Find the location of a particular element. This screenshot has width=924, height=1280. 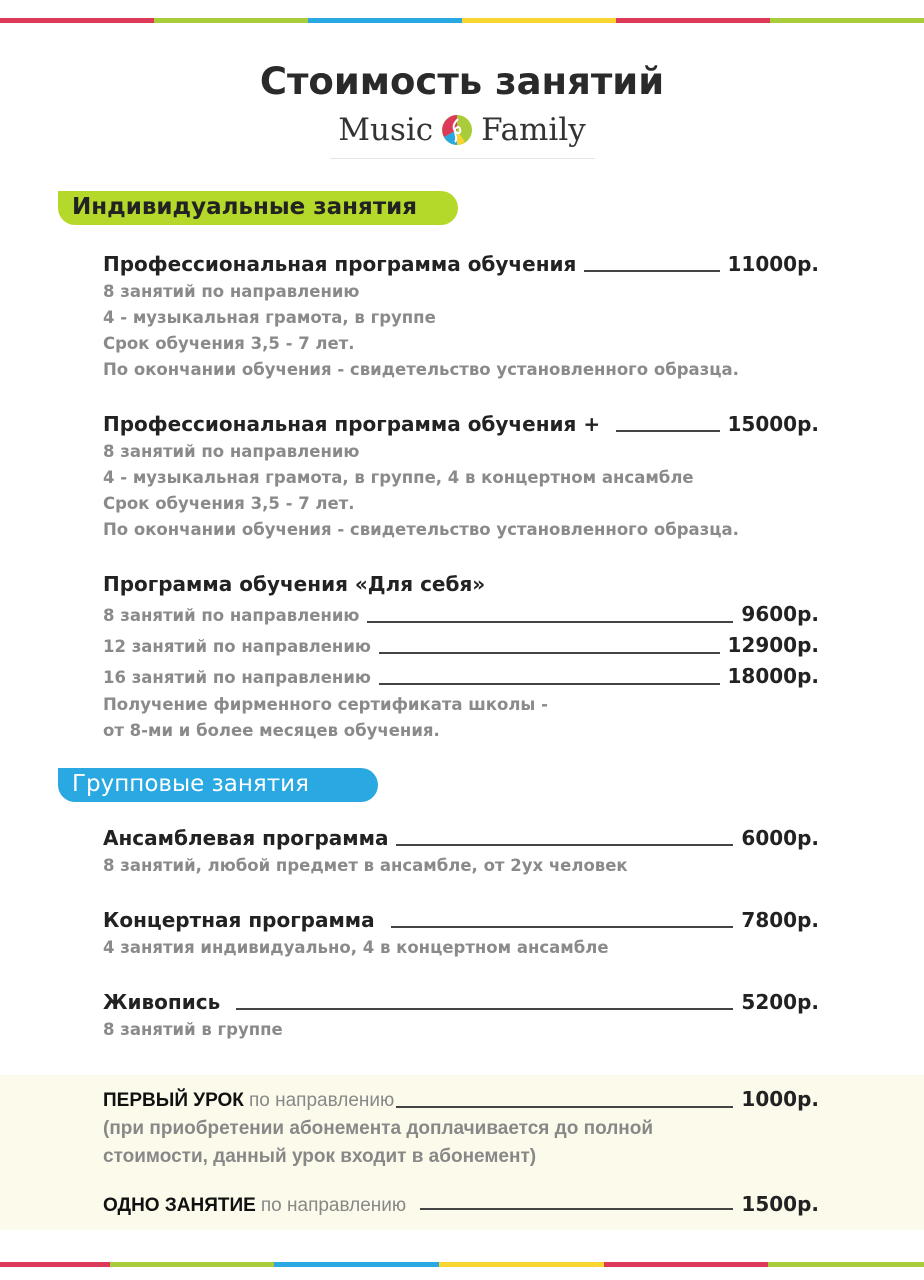

item-price: 5200р. is located at coordinates (780, 1002).